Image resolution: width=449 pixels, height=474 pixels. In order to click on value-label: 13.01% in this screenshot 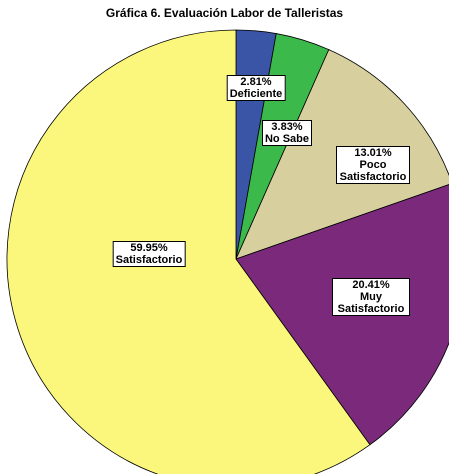, I will do `click(373, 153)`.